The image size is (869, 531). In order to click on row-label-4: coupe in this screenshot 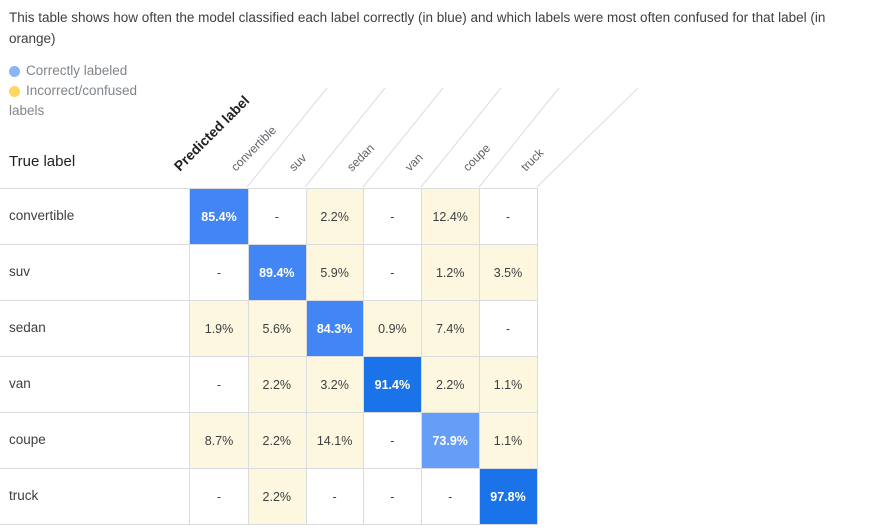, I will do `click(27, 439)`.